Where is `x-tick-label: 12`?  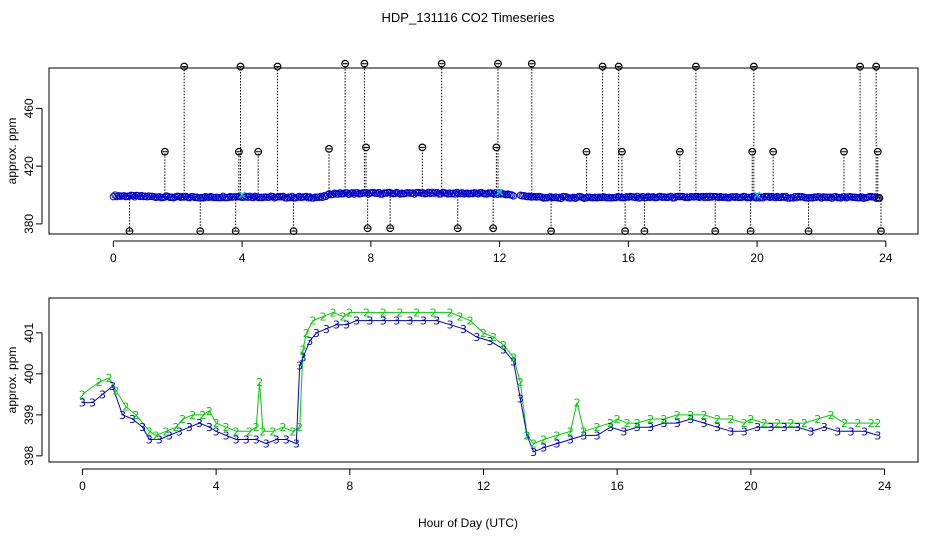 x-tick-label: 12 is located at coordinates (500, 258).